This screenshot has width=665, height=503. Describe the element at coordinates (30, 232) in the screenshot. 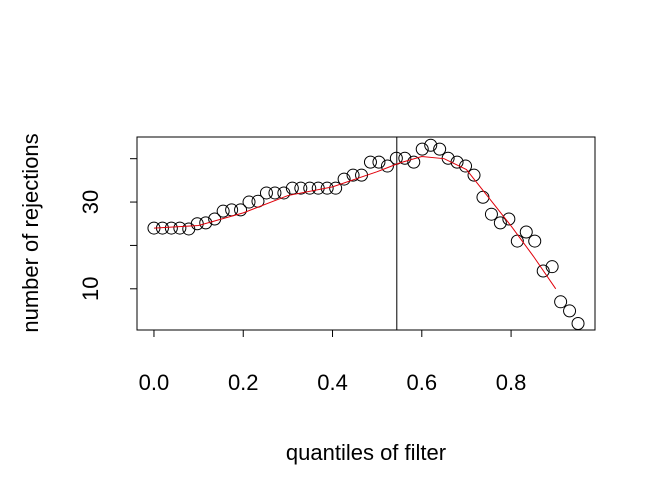

I see `y-axis-label: number of rejections` at that location.